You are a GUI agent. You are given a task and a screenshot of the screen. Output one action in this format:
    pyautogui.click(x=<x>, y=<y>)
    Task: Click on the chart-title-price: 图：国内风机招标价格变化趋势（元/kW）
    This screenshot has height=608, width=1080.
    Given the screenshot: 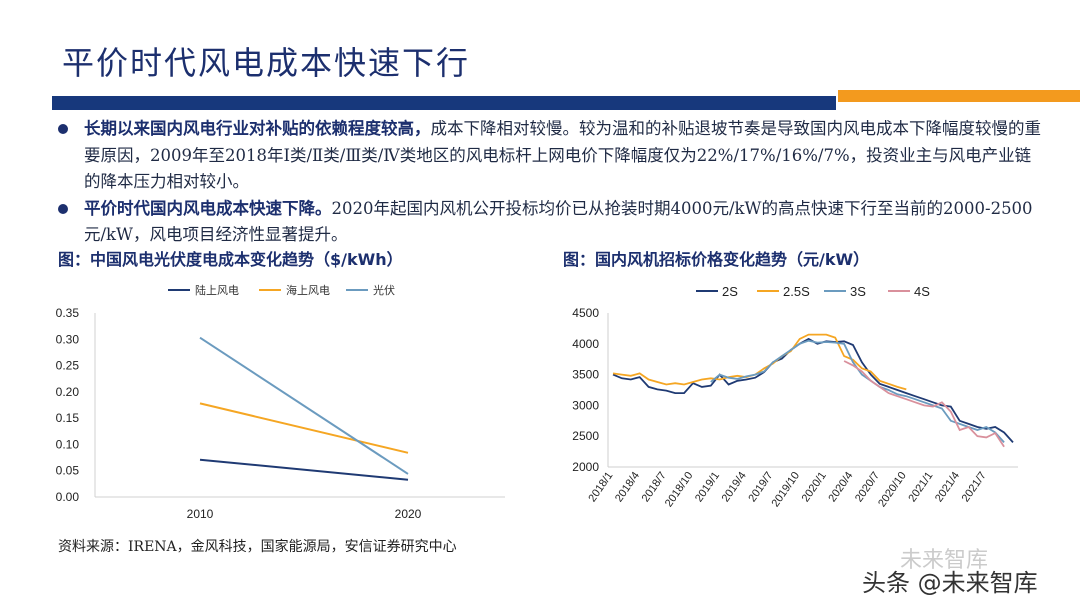 What is the action you would take?
    pyautogui.click(x=716, y=259)
    